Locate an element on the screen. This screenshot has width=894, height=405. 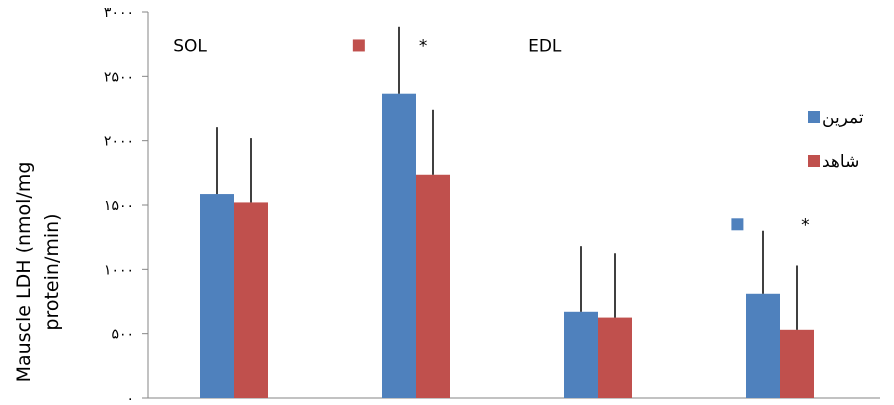
annotation-text: SOL is located at coordinates (190, 46).